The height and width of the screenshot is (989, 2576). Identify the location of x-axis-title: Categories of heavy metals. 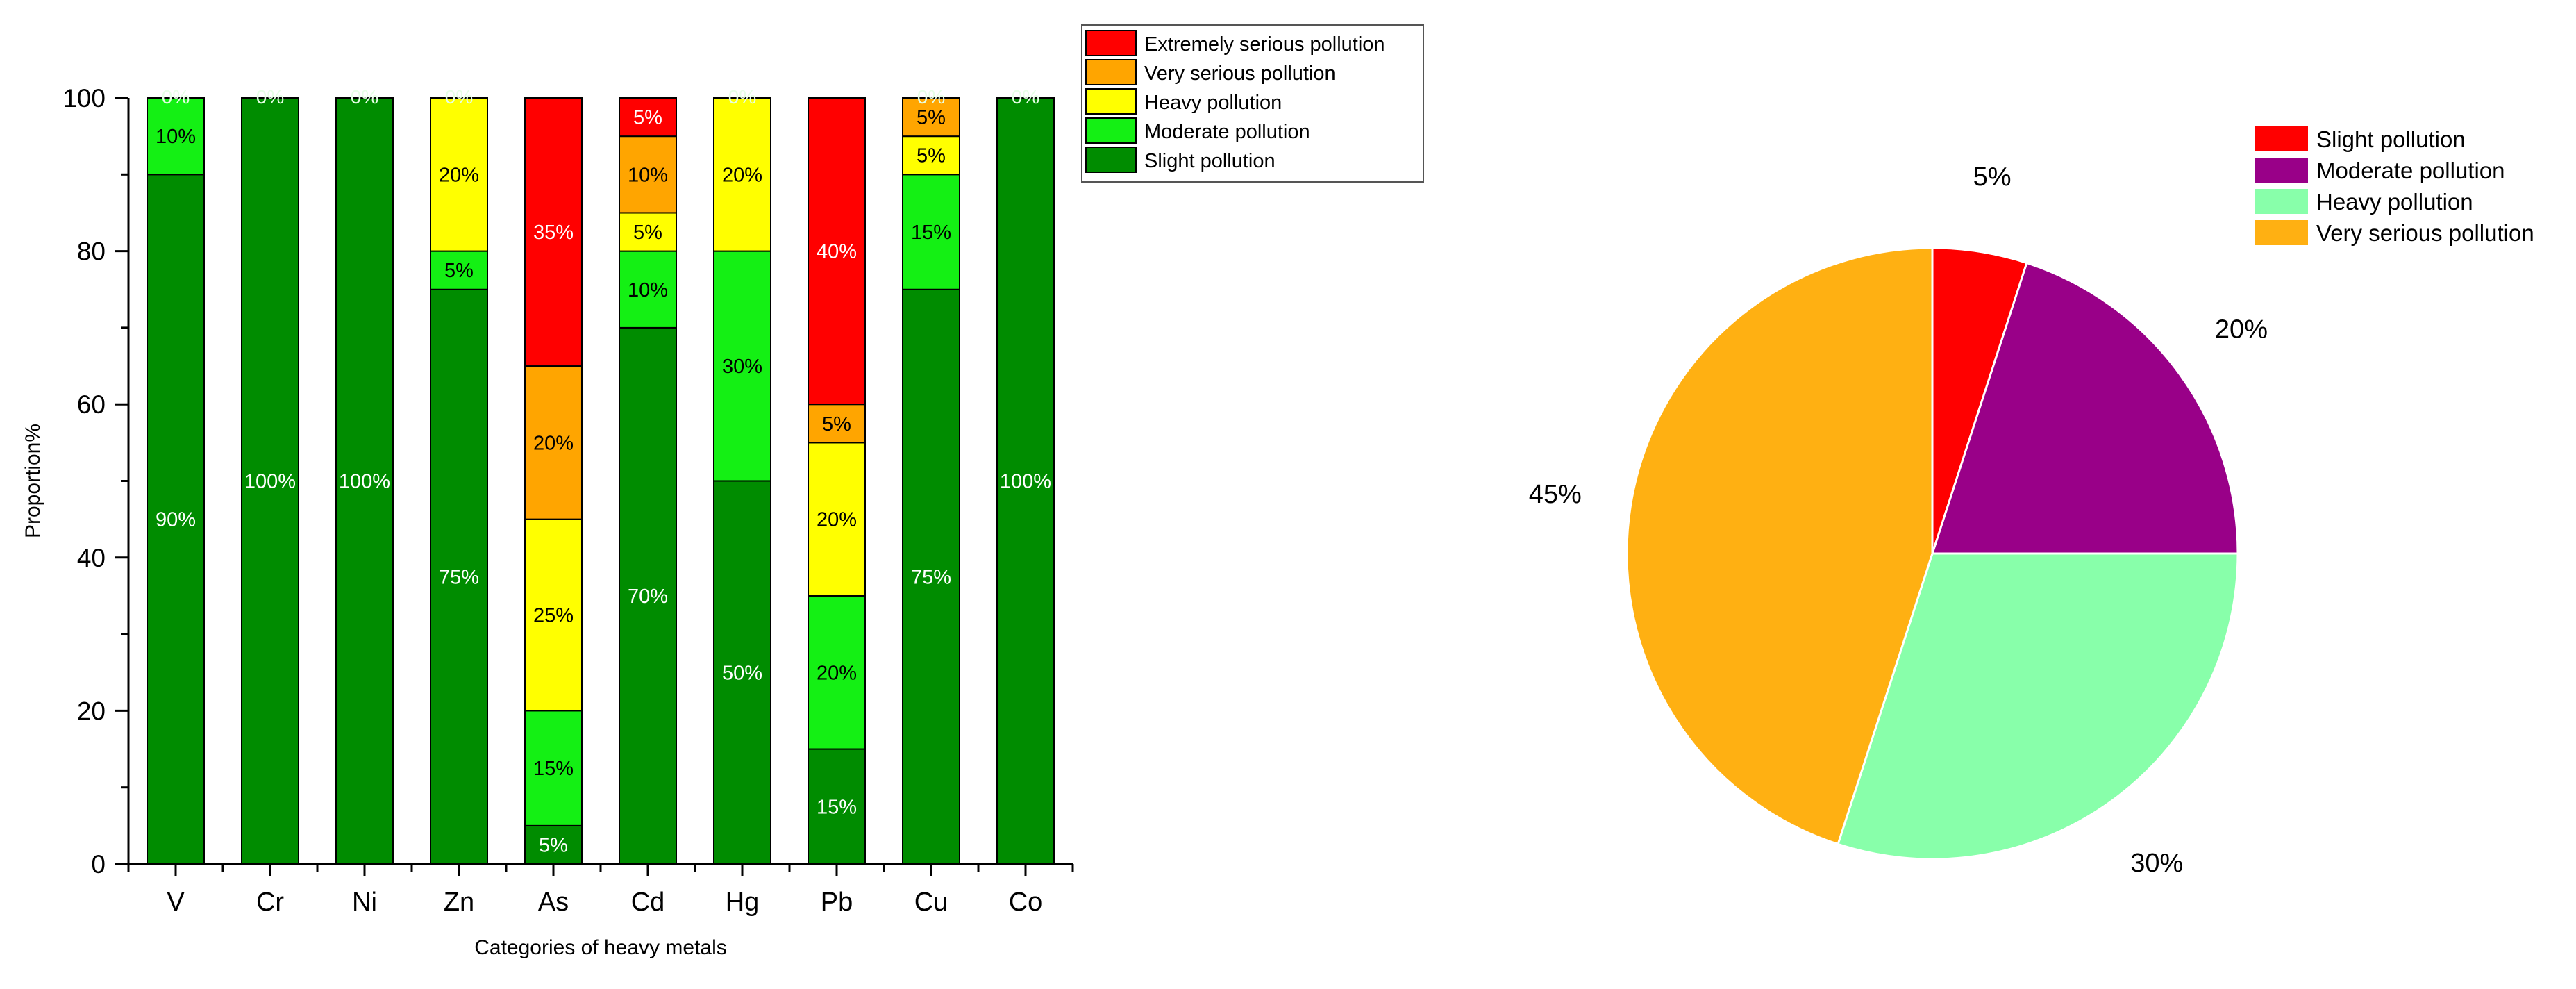
(600, 948).